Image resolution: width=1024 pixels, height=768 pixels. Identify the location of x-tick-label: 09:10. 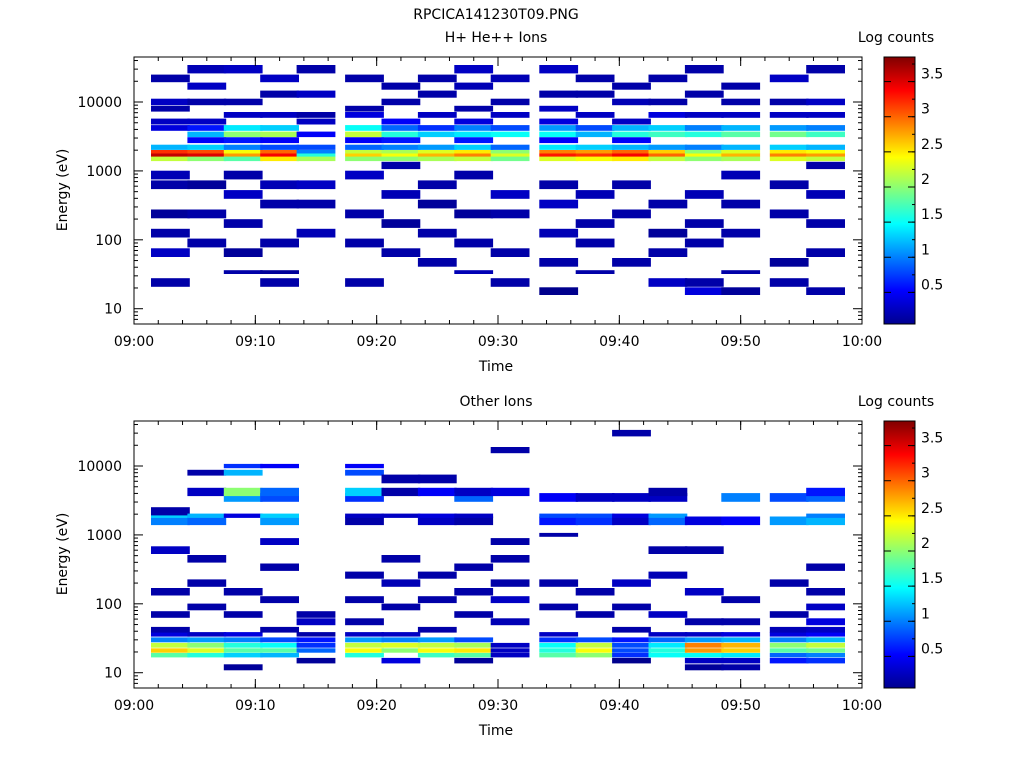
(255, 342).